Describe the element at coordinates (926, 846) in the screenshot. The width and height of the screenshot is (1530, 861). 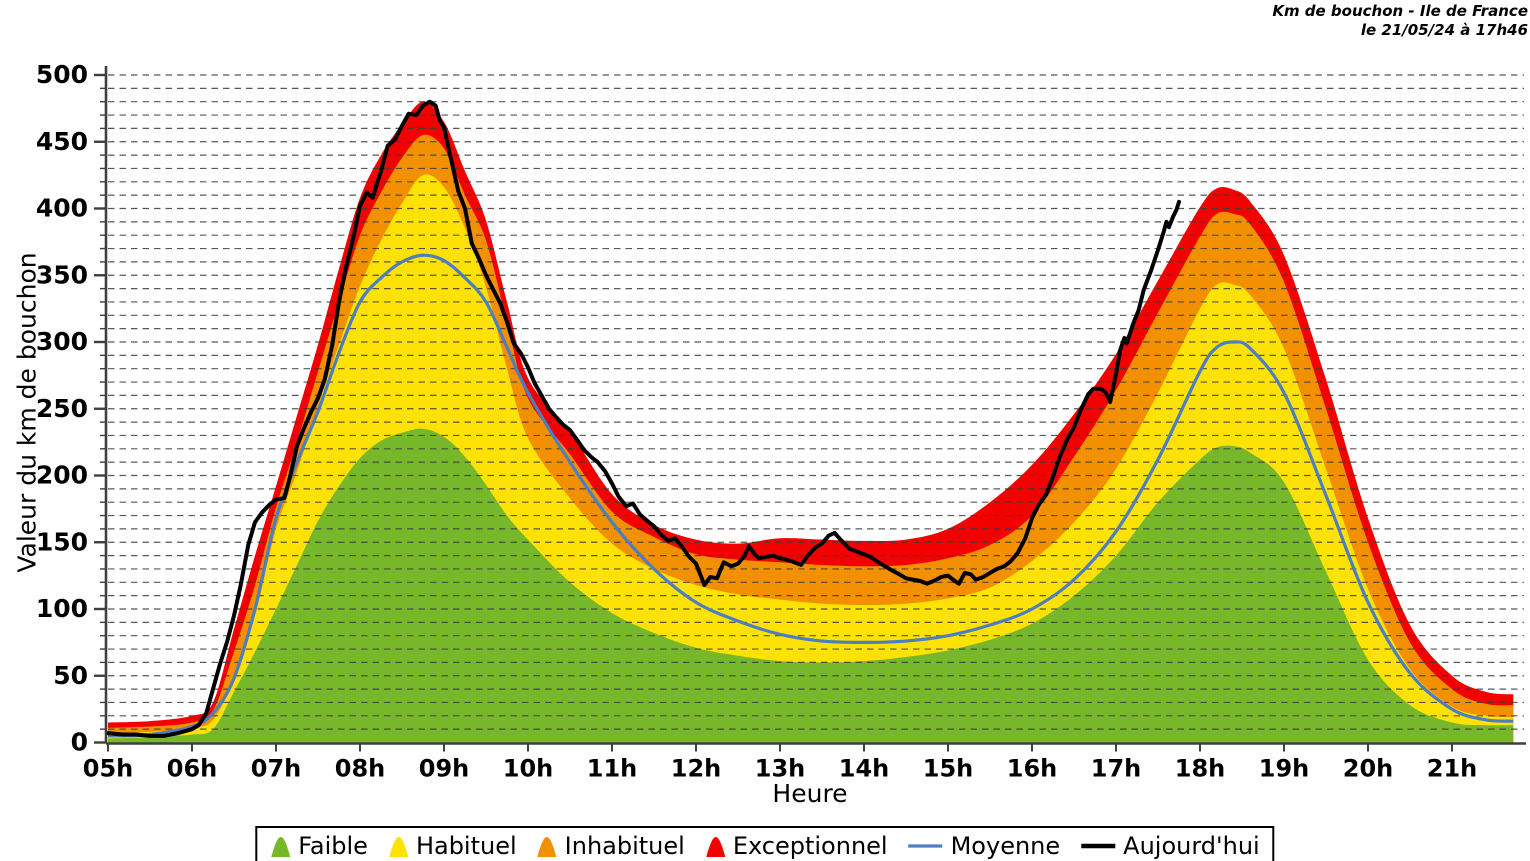
I see `moyenne-line-icon` at that location.